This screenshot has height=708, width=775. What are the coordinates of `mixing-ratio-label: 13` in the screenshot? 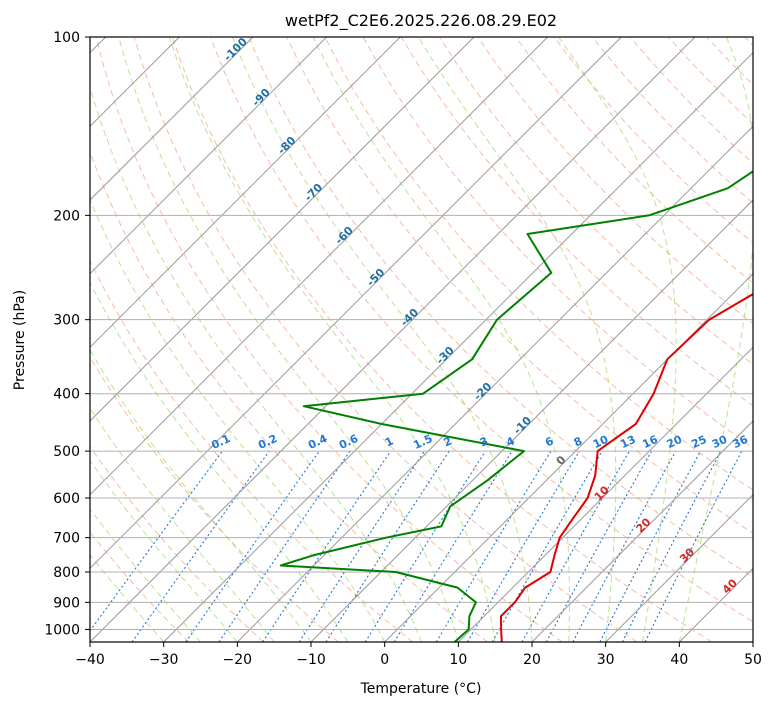 It's located at (627, 442).